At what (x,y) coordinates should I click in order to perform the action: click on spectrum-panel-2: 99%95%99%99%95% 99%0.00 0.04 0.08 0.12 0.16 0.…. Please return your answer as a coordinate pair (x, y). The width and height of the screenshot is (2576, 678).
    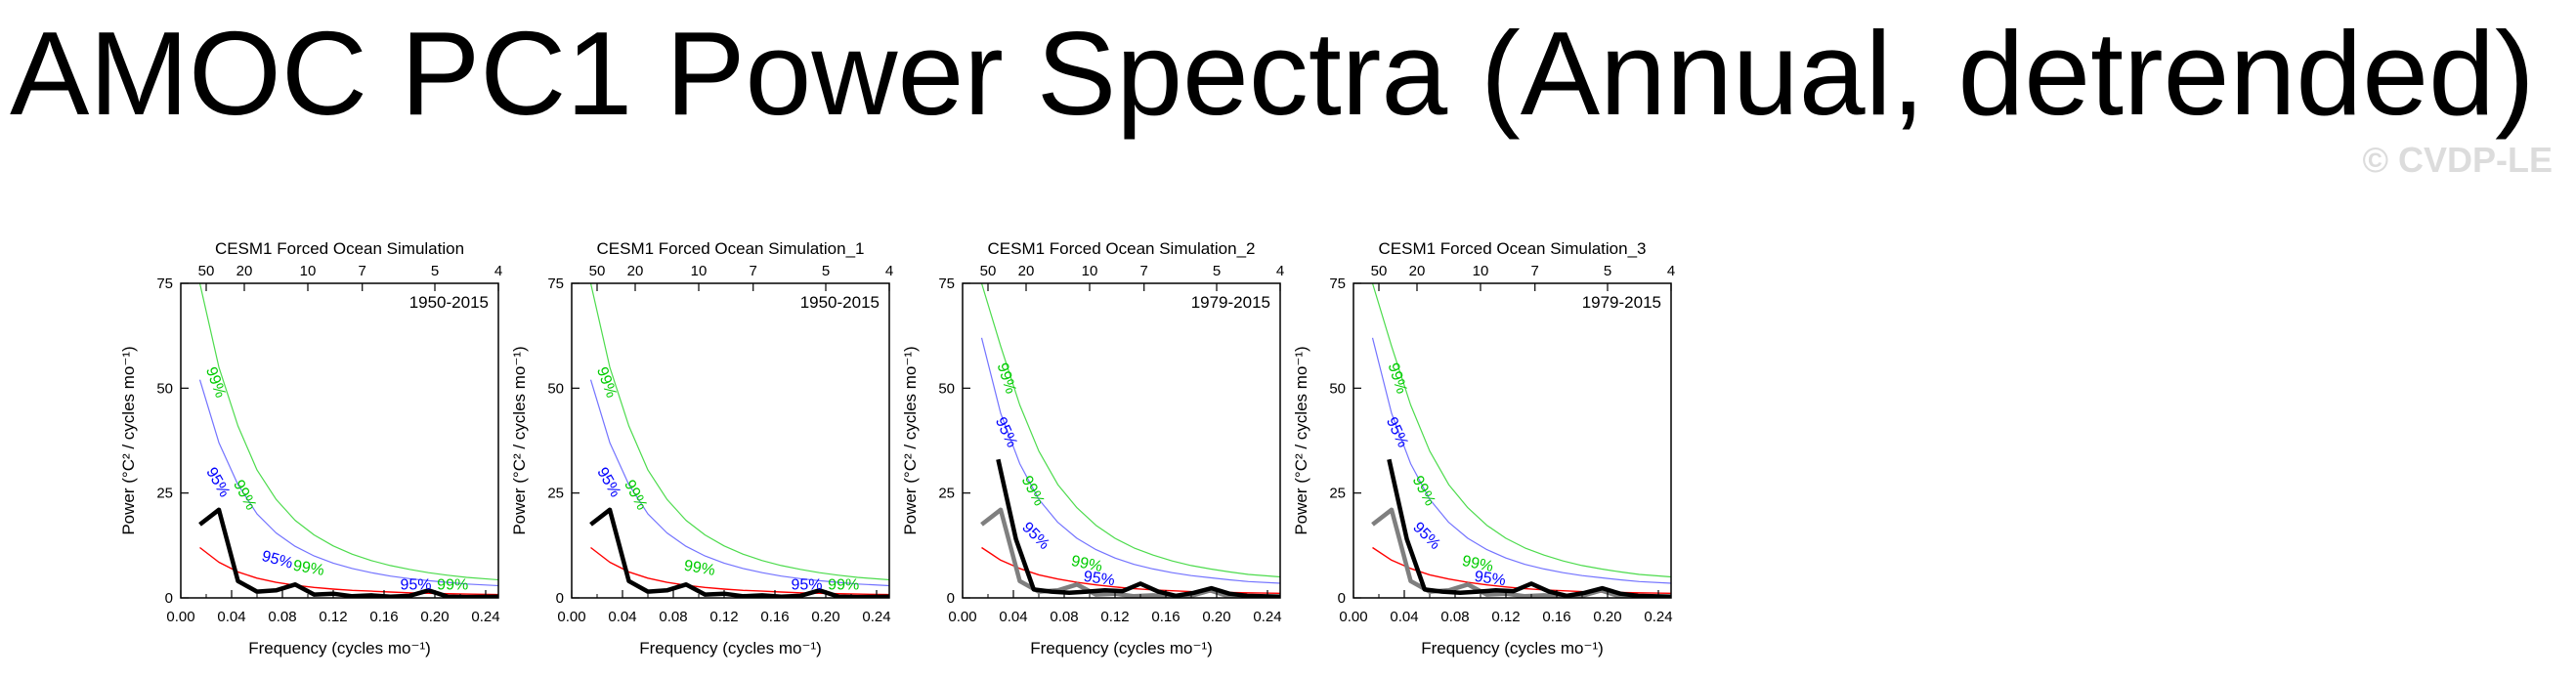
    Looking at the image, I should click on (702, 448).